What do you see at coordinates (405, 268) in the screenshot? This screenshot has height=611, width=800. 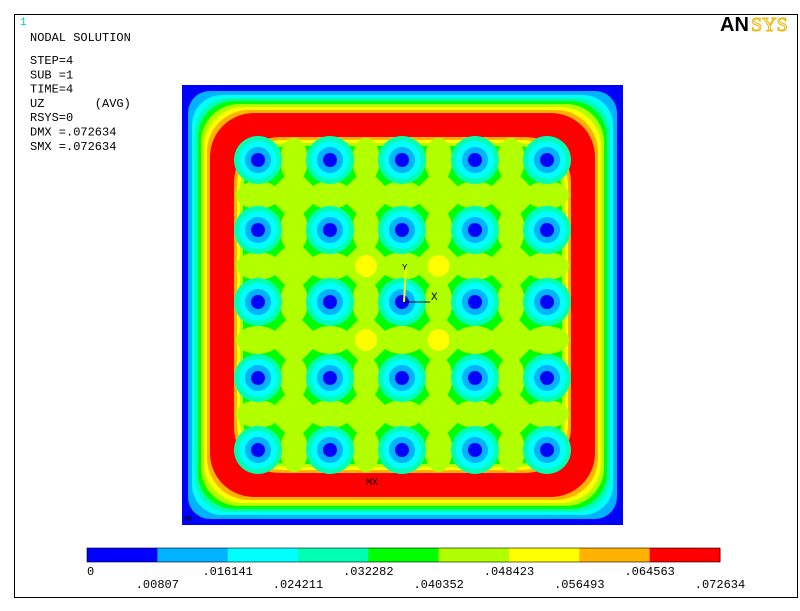 I see `axis-label: Y` at bounding box center [405, 268].